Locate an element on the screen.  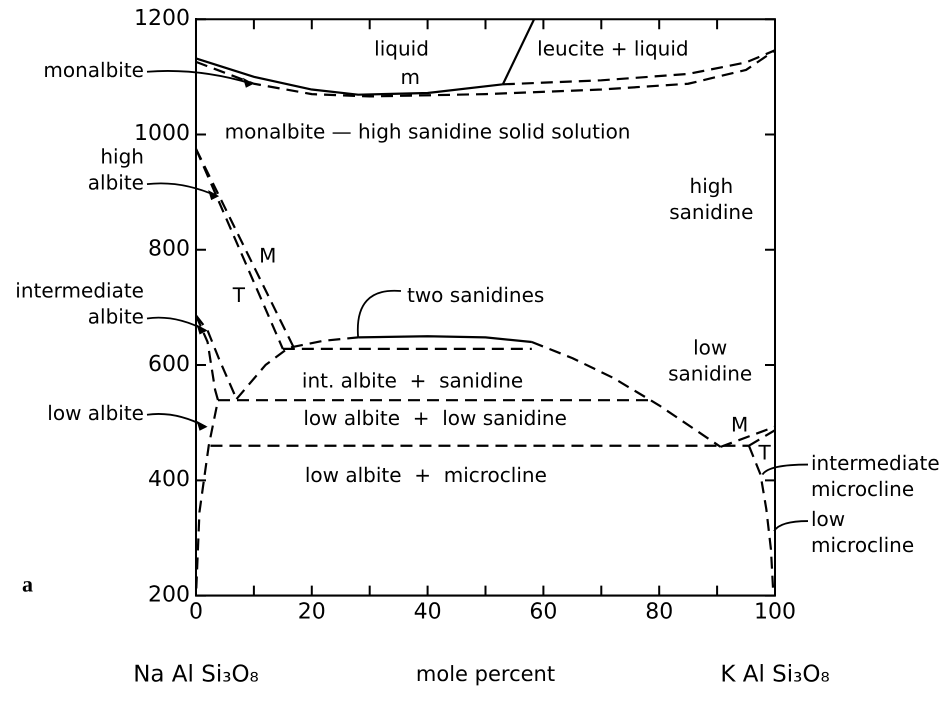
annotation: low albite + microcline is located at coordinates (425, 475).